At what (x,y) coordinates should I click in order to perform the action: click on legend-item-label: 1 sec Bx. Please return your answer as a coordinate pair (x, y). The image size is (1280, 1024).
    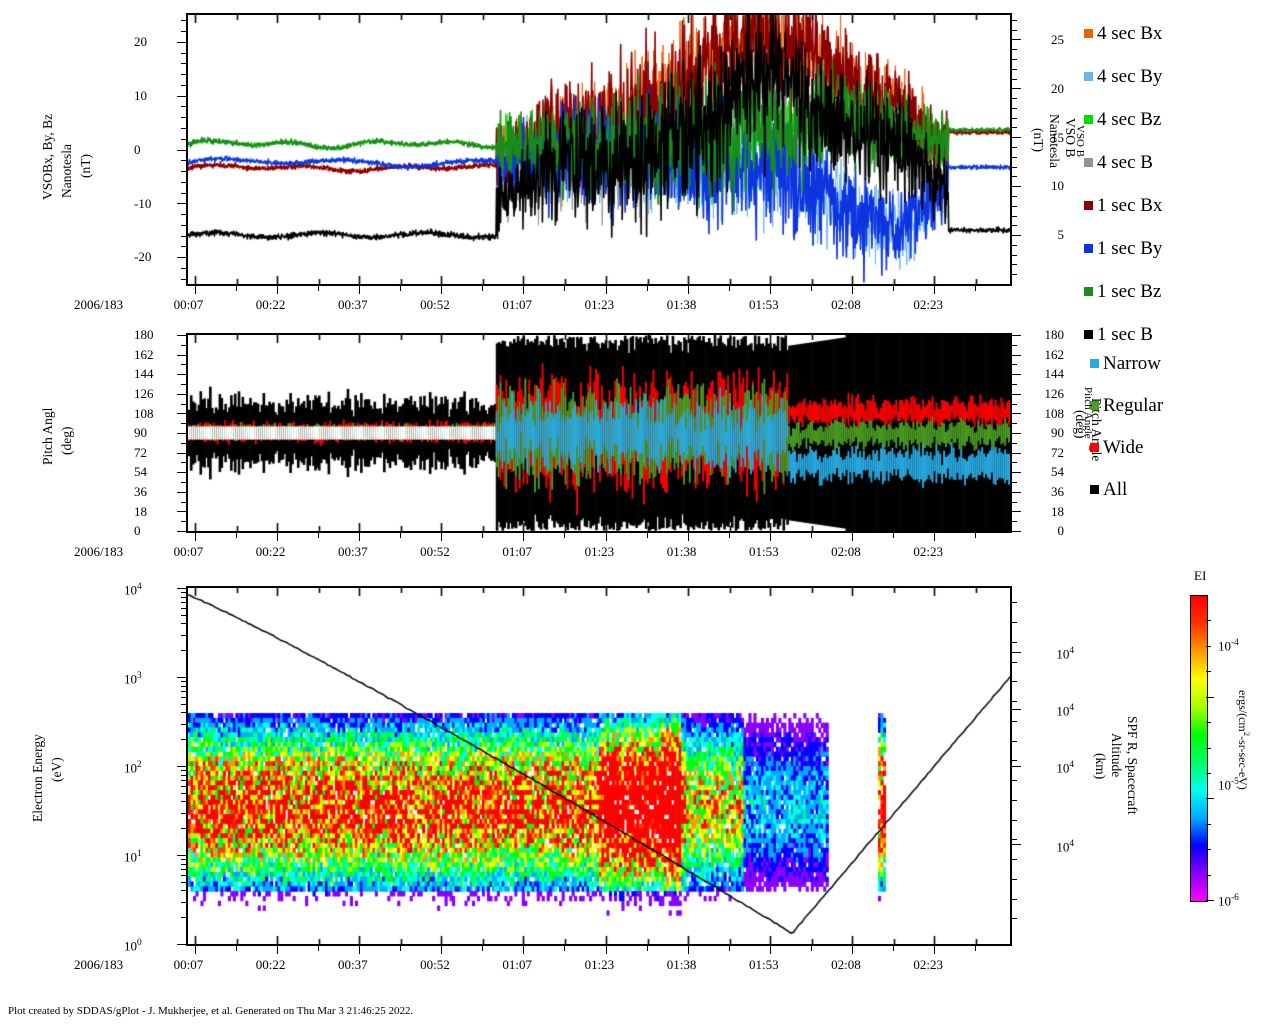
    Looking at the image, I should click on (1130, 205).